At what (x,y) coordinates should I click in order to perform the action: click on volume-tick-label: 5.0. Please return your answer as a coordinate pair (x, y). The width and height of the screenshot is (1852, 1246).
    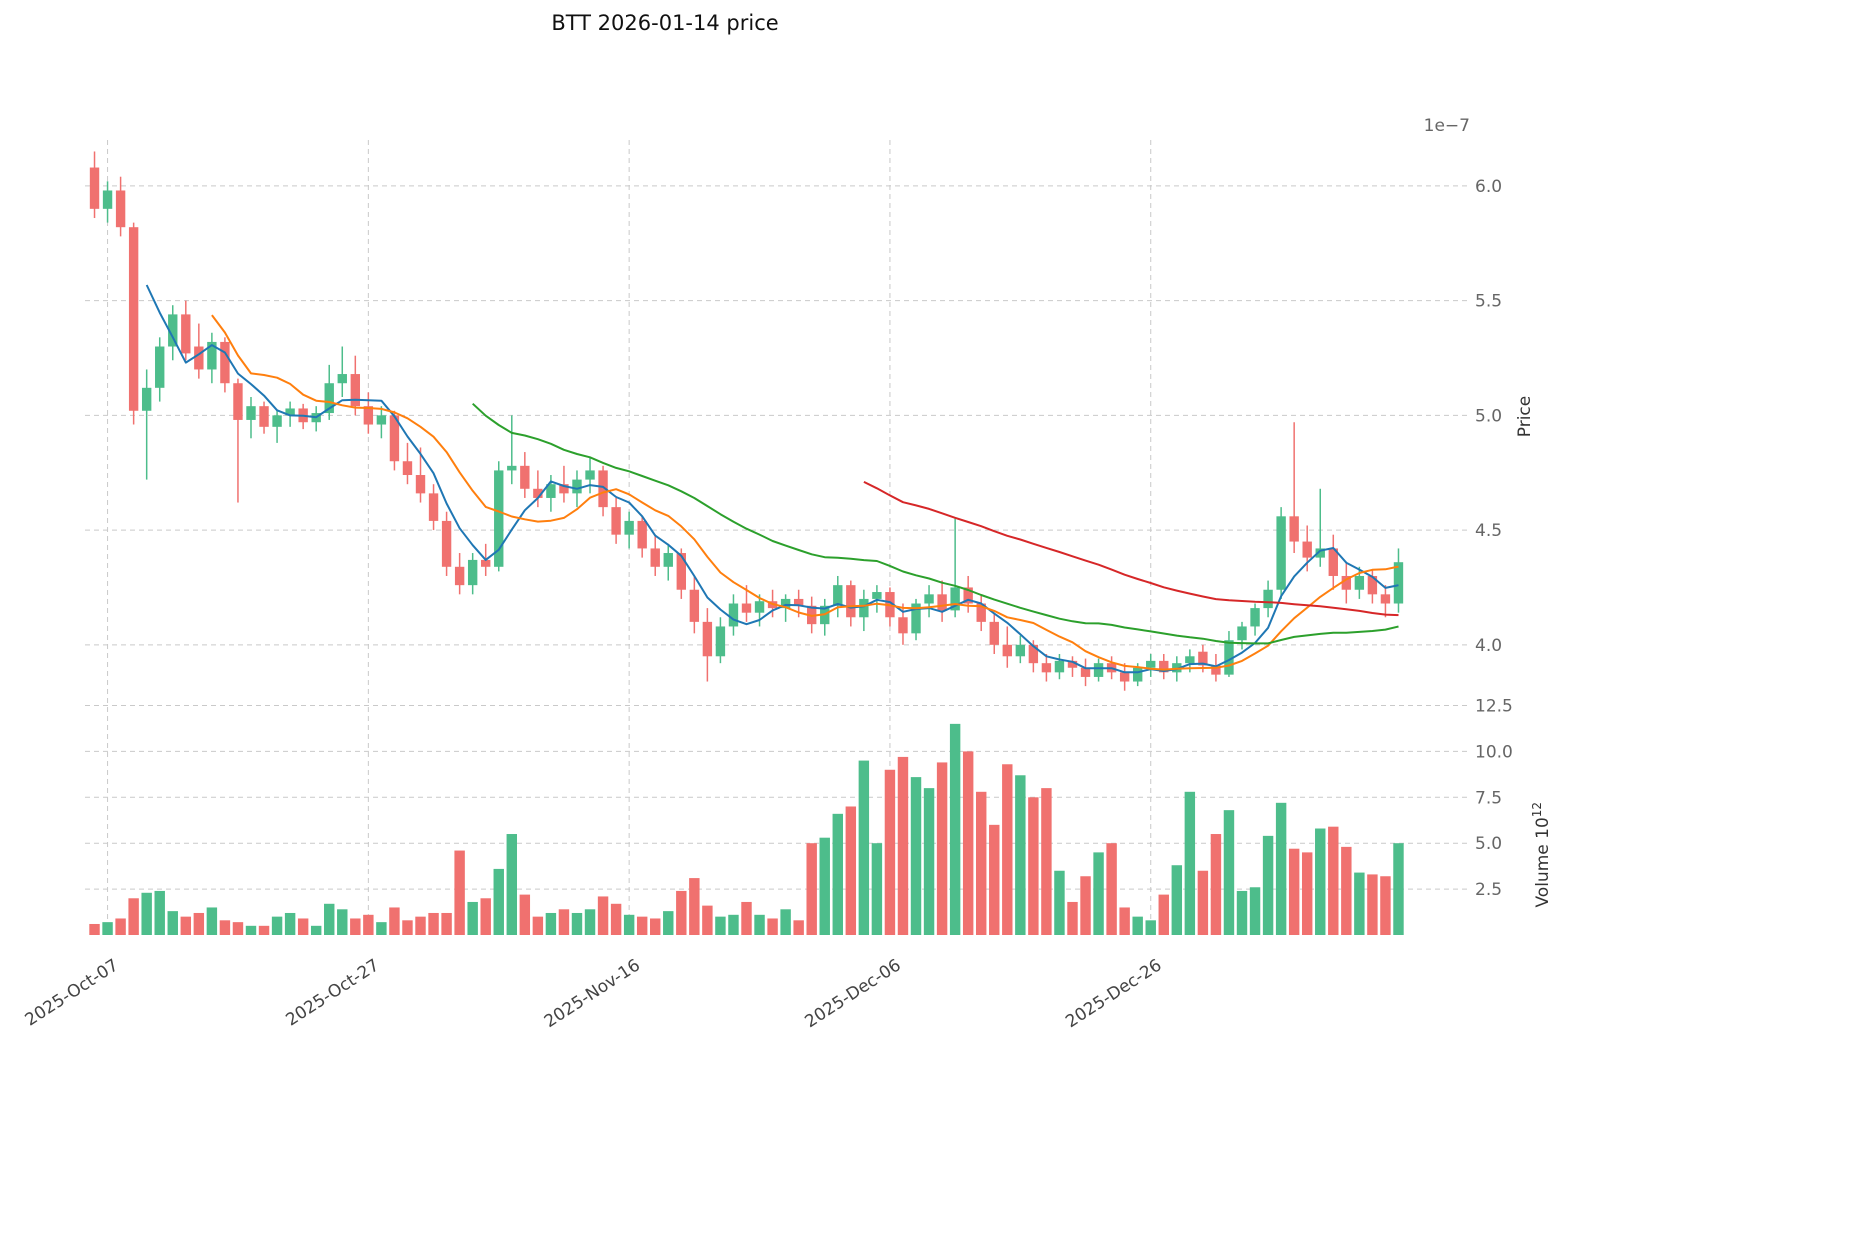
    Looking at the image, I should click on (1488, 844).